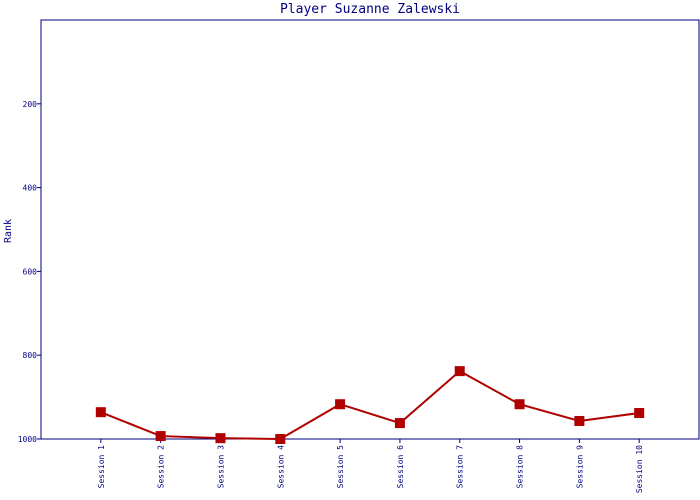  I want to click on x-tick-label: Session 9, so click(579, 467).